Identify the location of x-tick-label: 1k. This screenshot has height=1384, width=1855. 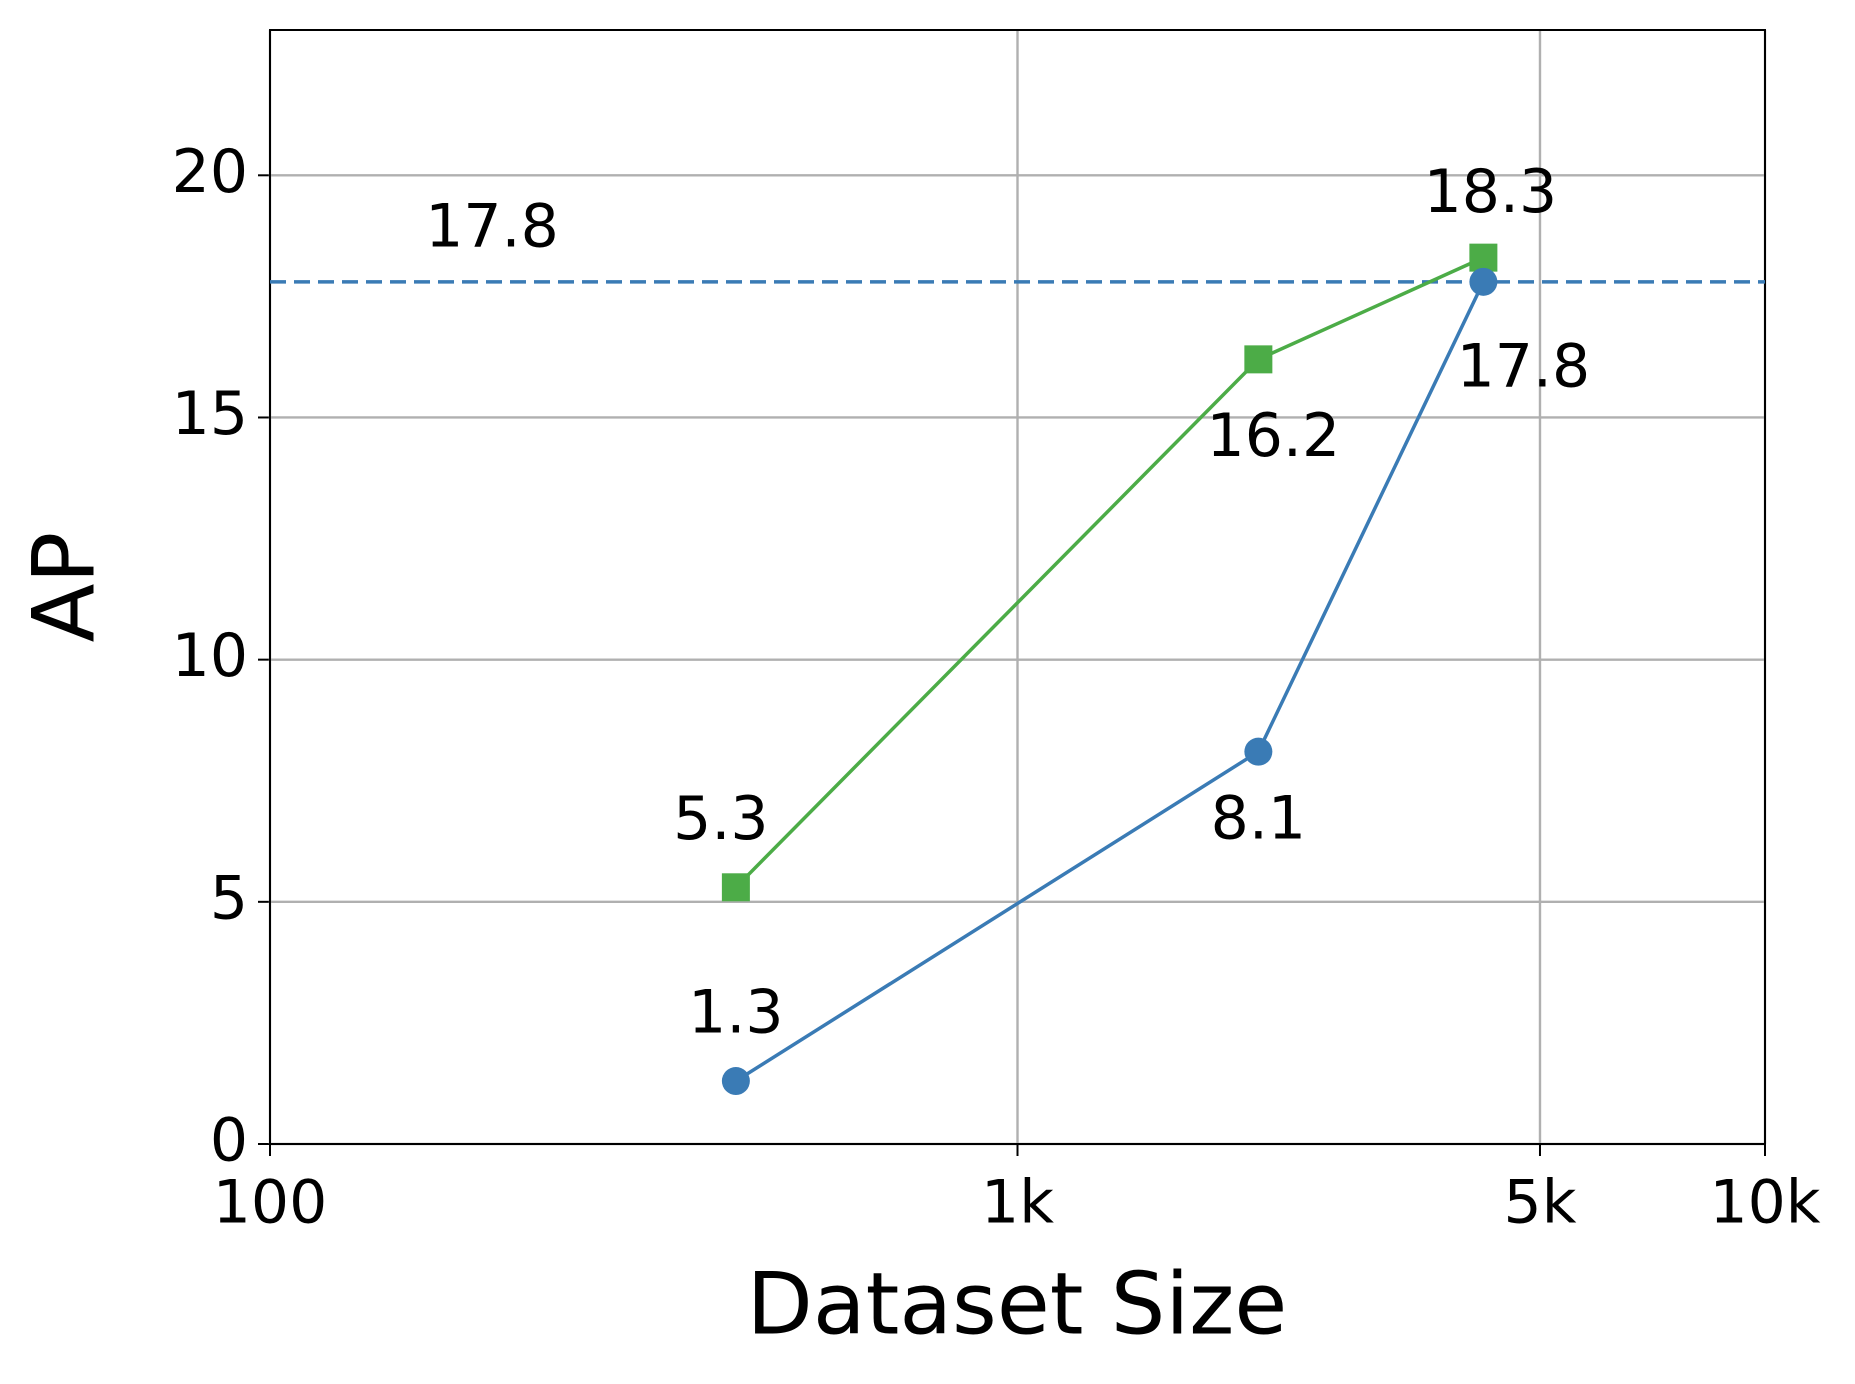
(1017, 1203).